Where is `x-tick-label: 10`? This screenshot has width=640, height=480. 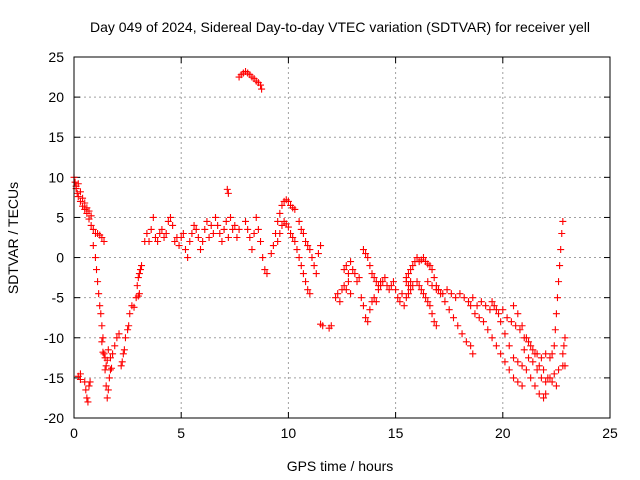 x-tick-label: 10 is located at coordinates (289, 433).